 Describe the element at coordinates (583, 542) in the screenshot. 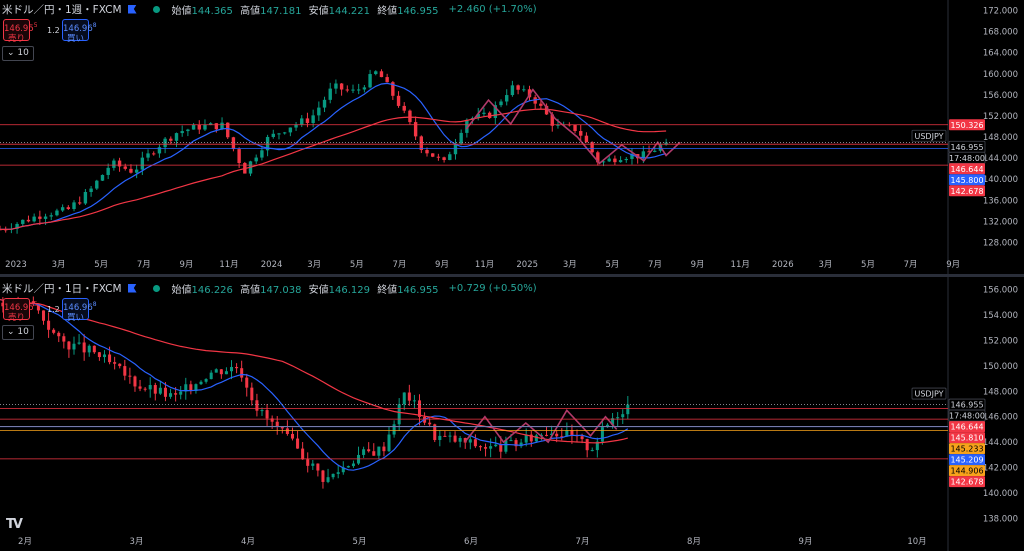

I see `x-tick-label: 7月` at that location.